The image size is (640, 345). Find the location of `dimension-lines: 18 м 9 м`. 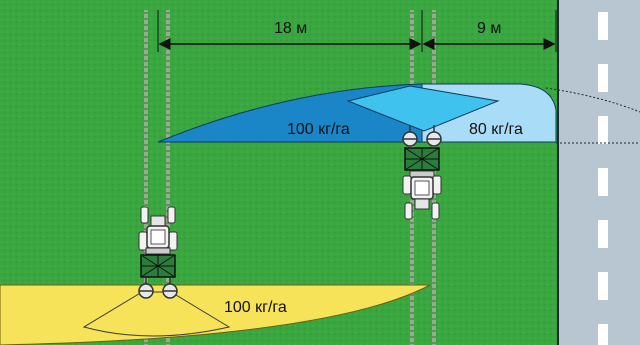

dimension-lines: 18 м 9 м is located at coordinates (357, 31).